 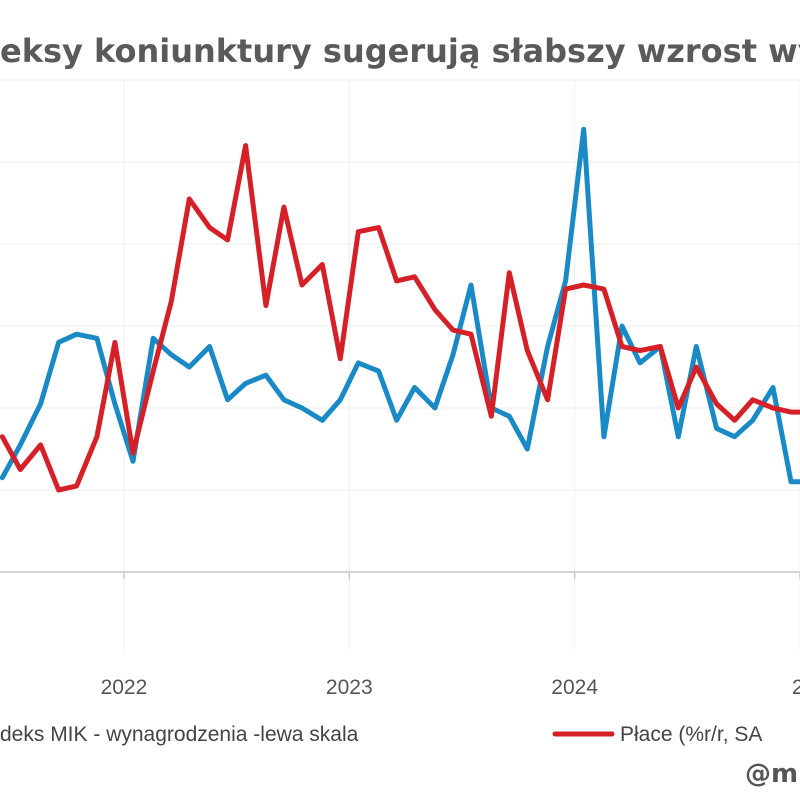 I want to click on legend-label-place: Płace (%r/r, SA, so click(x=691, y=734).